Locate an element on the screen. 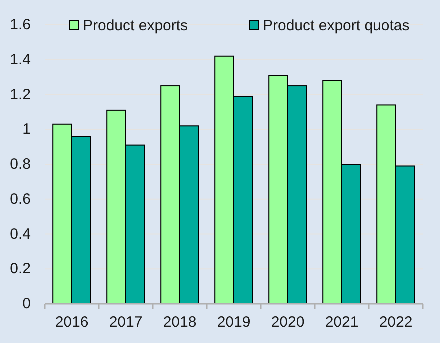 The image size is (440, 343). x-tick-label: 2019 is located at coordinates (234, 322).